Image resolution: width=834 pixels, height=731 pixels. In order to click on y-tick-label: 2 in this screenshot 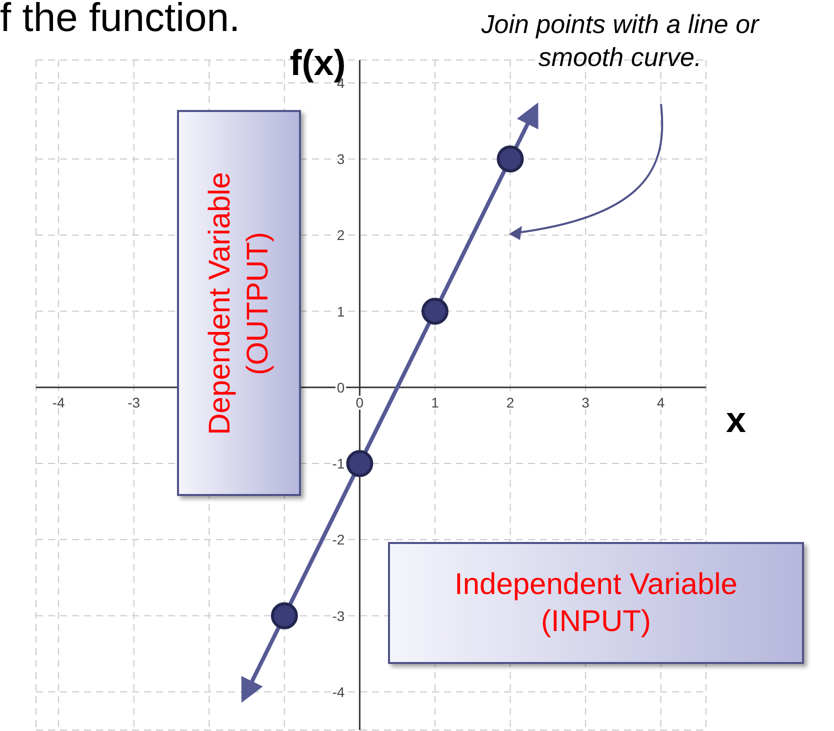, I will do `click(340, 235)`.